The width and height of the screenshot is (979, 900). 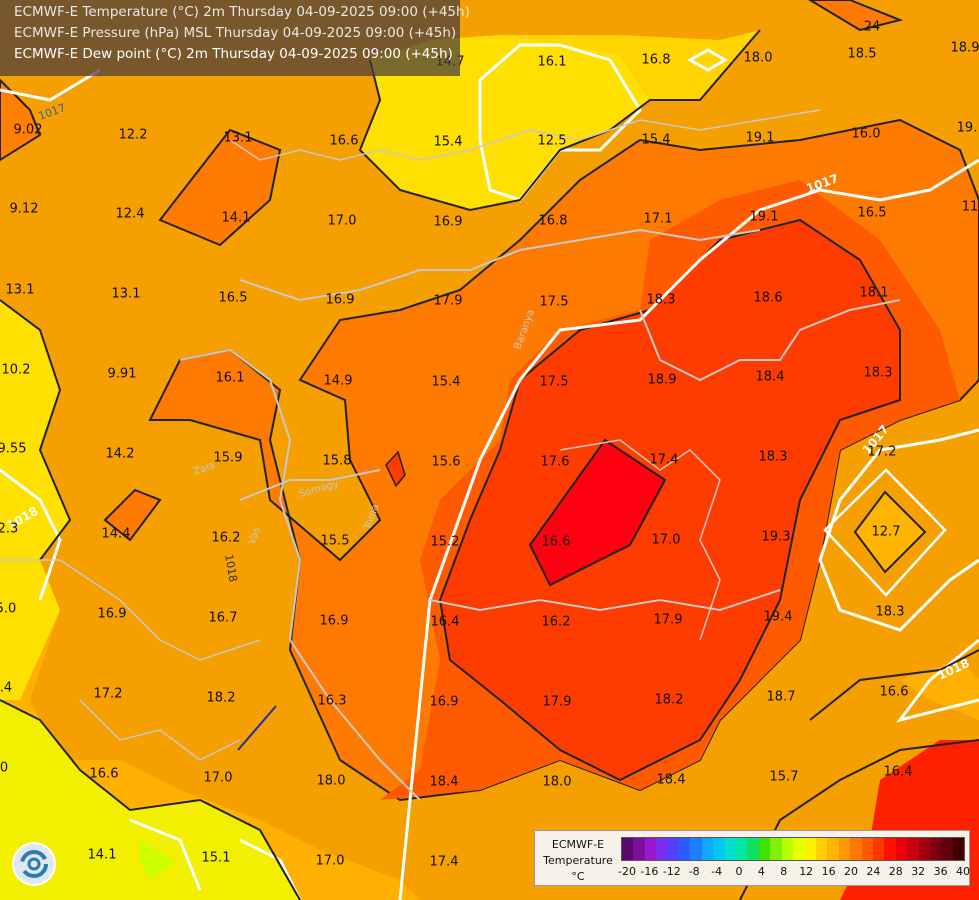 I want to click on isobar-west, so click(x=31, y=534).